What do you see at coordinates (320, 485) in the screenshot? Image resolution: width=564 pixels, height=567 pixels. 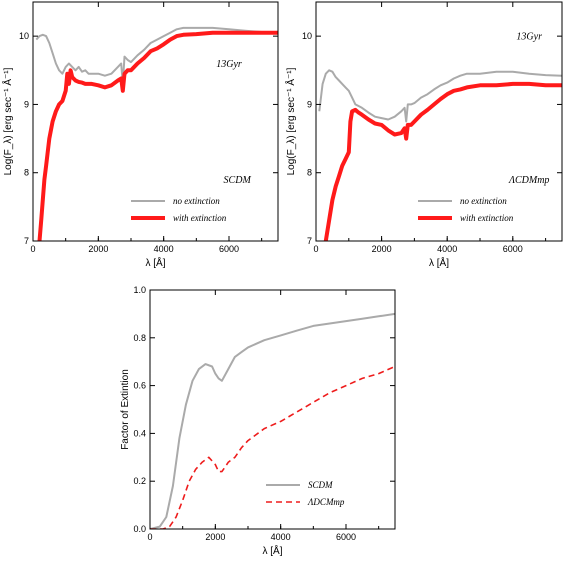 I see `legend-label: SCDM` at bounding box center [320, 485].